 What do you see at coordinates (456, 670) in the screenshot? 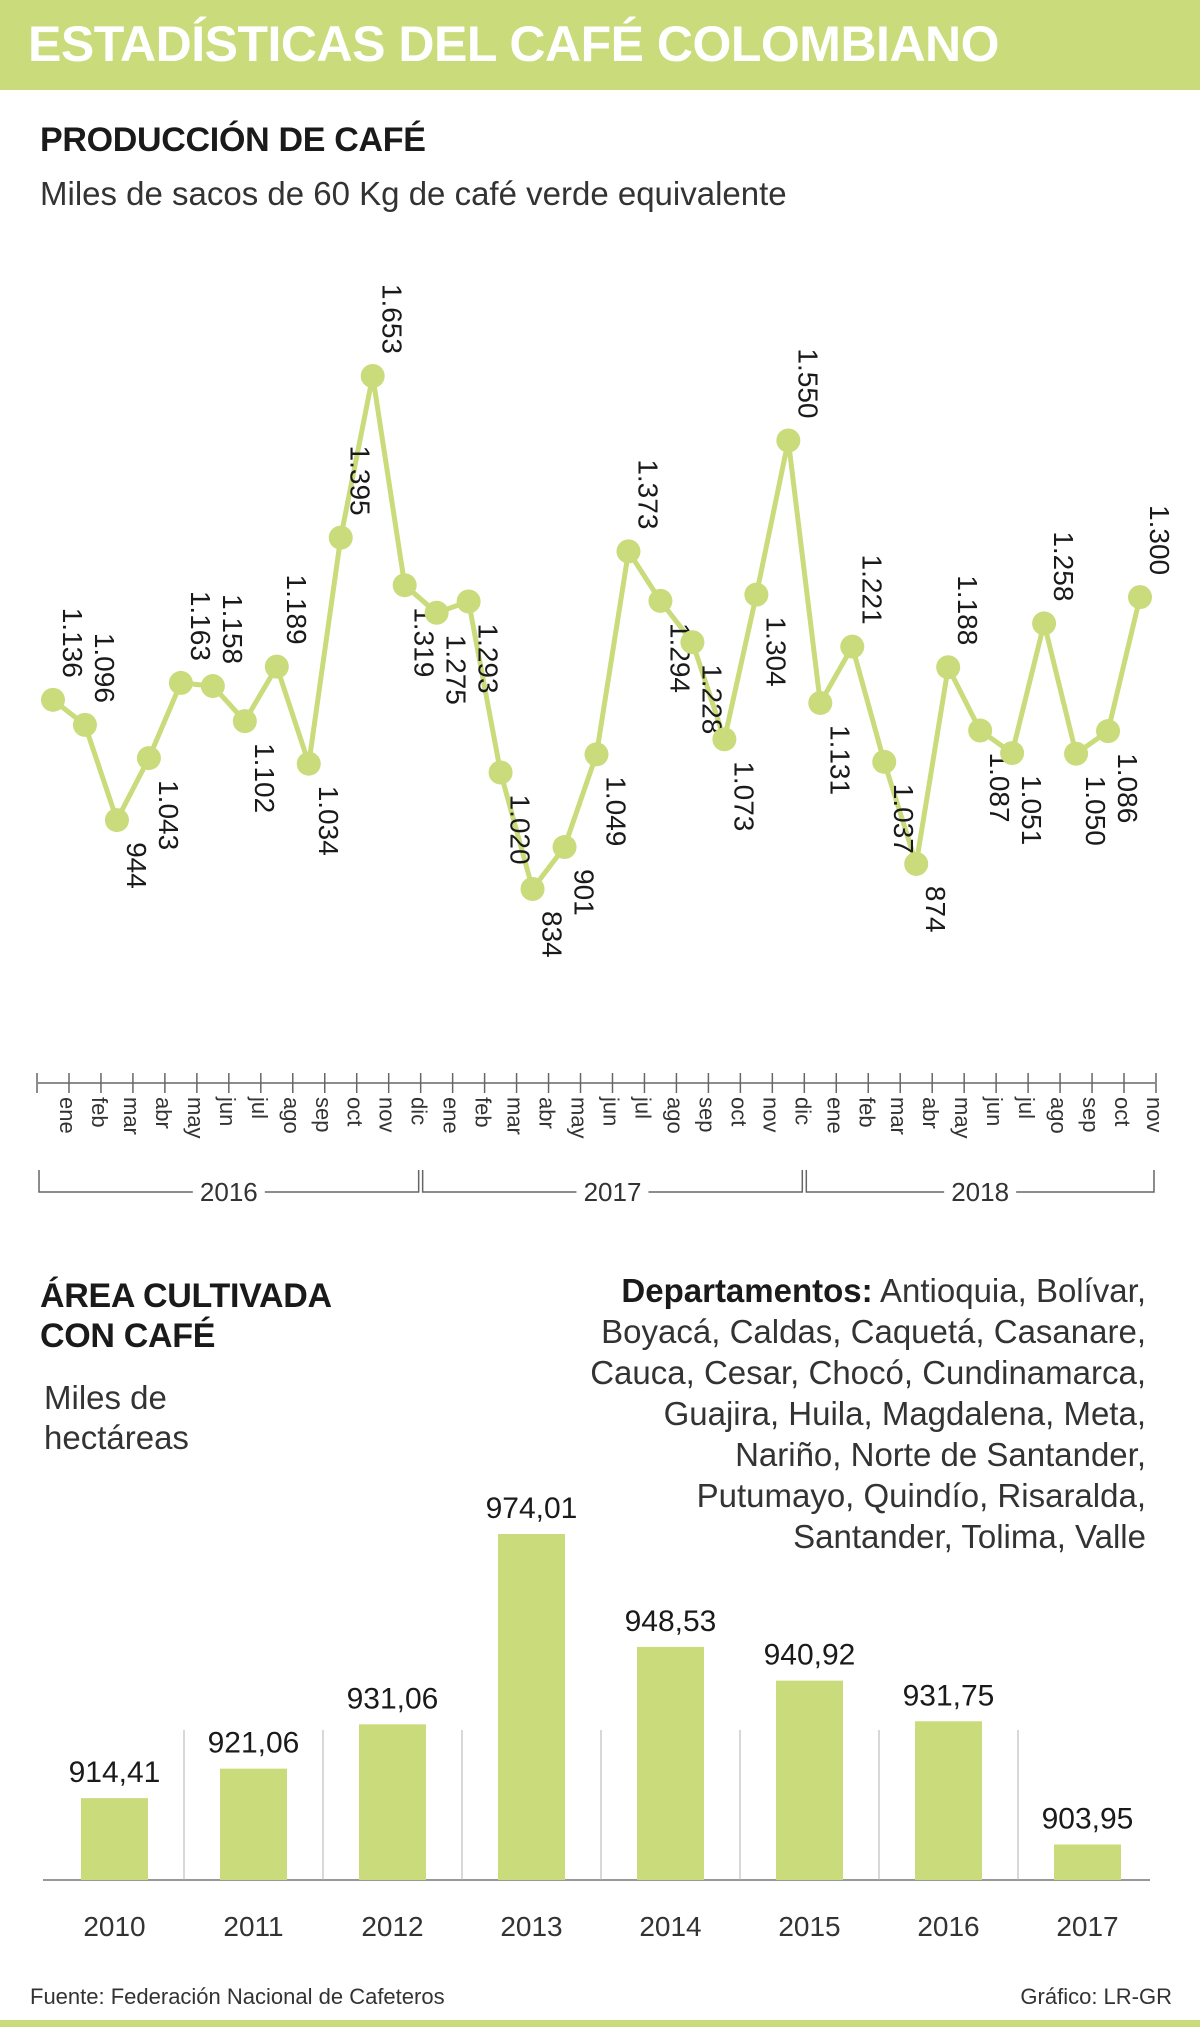
I see `data-label: 1.275` at bounding box center [456, 670].